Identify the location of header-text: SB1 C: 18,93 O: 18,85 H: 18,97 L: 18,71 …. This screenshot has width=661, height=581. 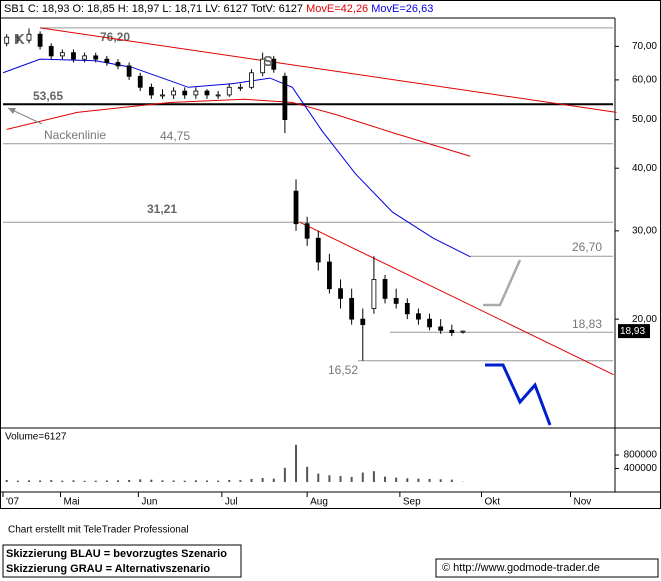
(153, 9).